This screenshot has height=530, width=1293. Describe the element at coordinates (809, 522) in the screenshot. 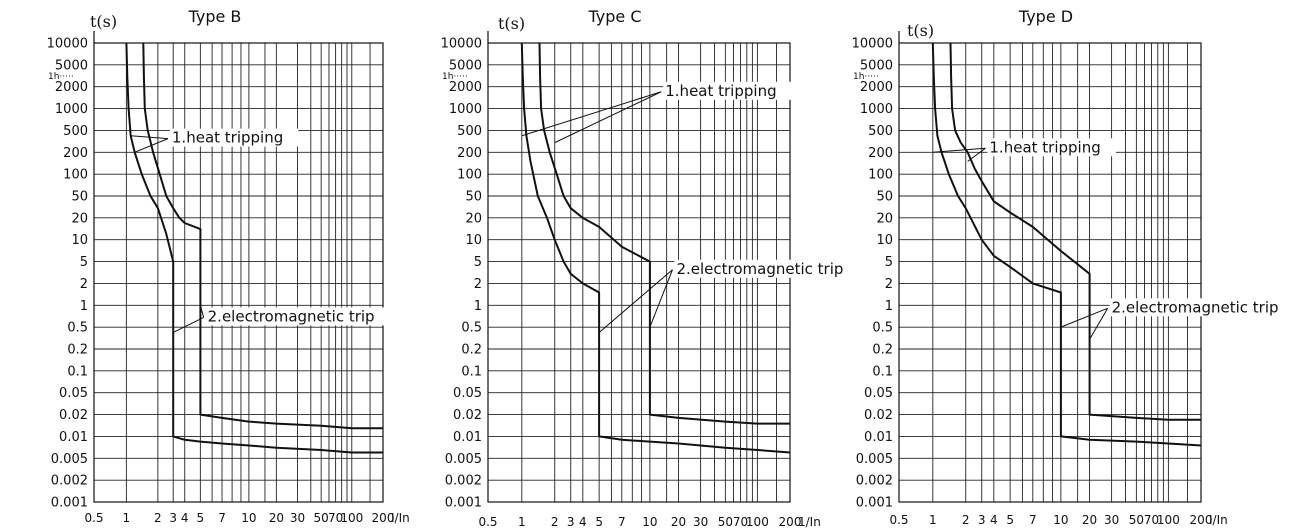

I see `x-axis-label: 1/In` at that location.